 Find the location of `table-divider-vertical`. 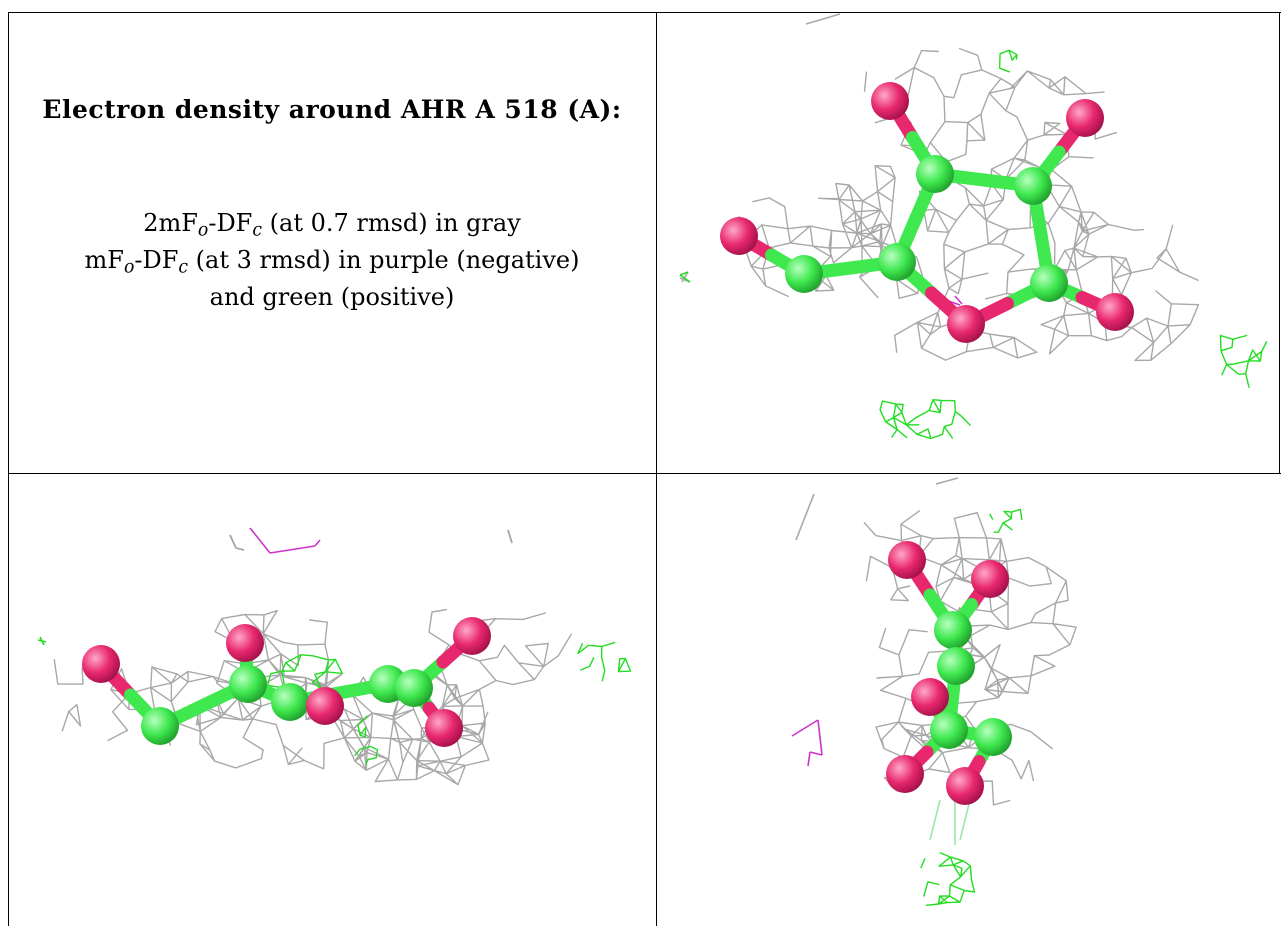

table-divider-vertical is located at coordinates (656, 469).